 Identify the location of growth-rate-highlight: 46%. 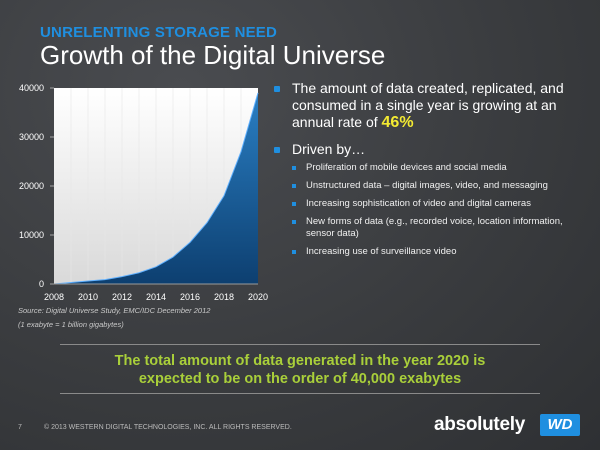
(397, 122).